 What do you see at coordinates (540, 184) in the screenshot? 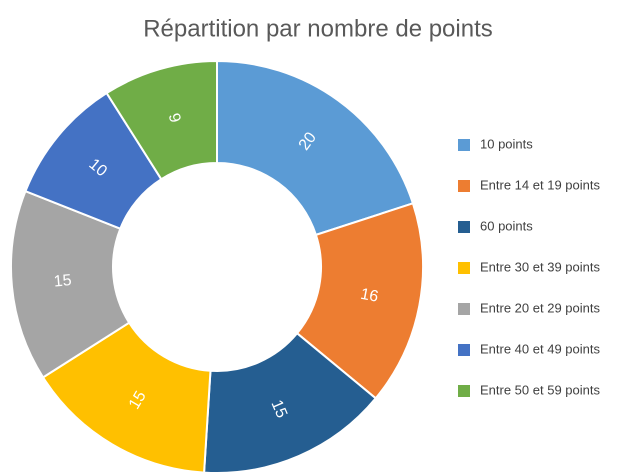
I see `legend-label: Entre 14 et 19 points` at bounding box center [540, 184].